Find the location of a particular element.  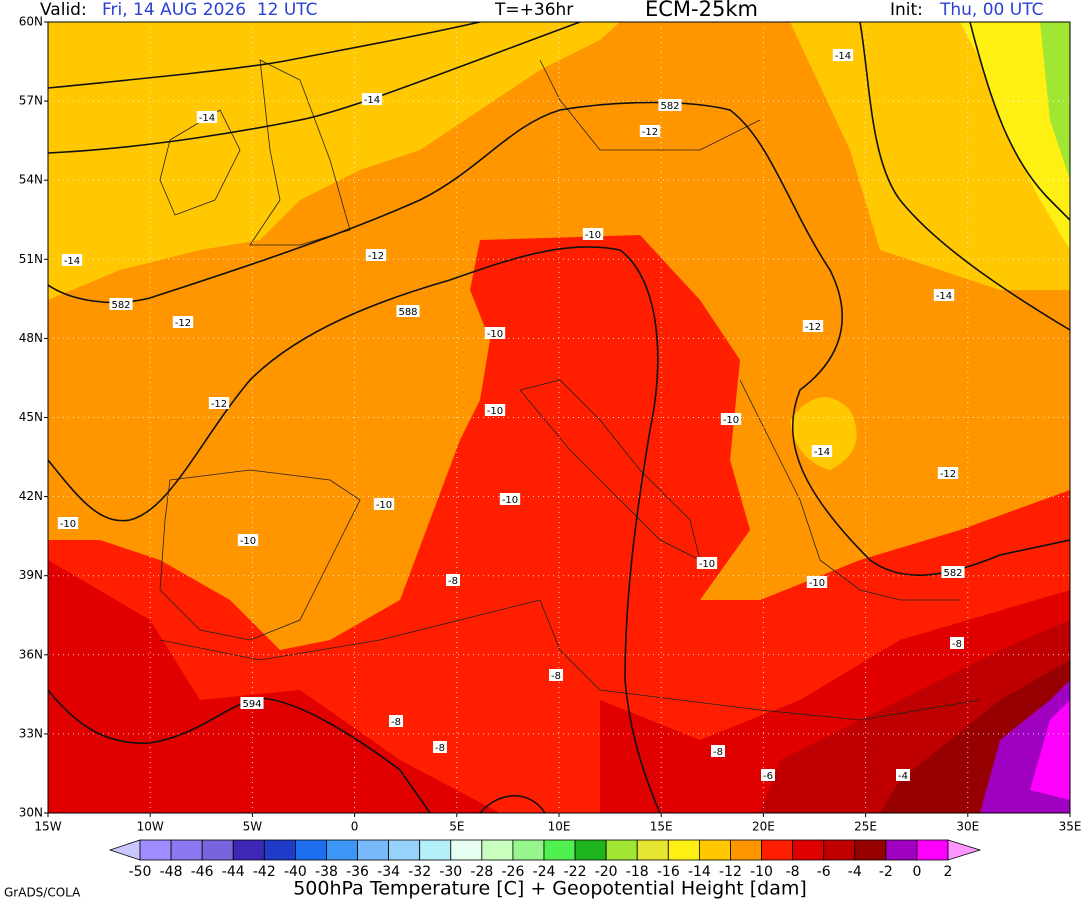

credit: GrADS/COLA is located at coordinates (42, 893).